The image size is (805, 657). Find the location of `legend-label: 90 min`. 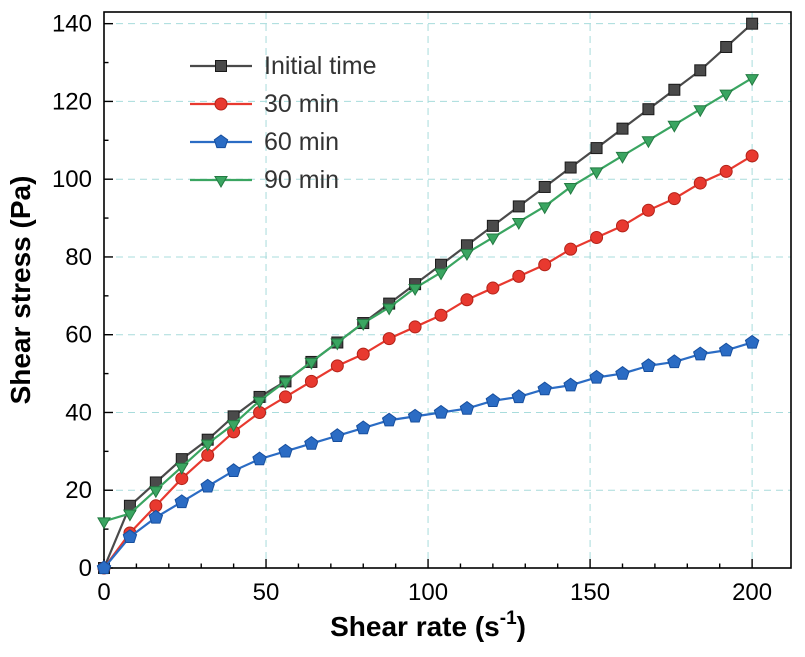

legend-label: 90 min is located at coordinates (301, 180).